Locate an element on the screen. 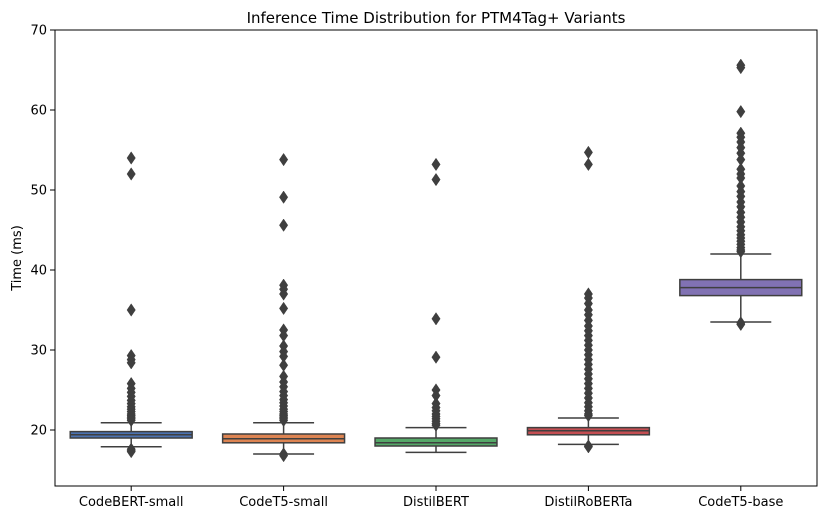 The width and height of the screenshot is (830, 519). y-tick-label: 60 is located at coordinates (38, 111).